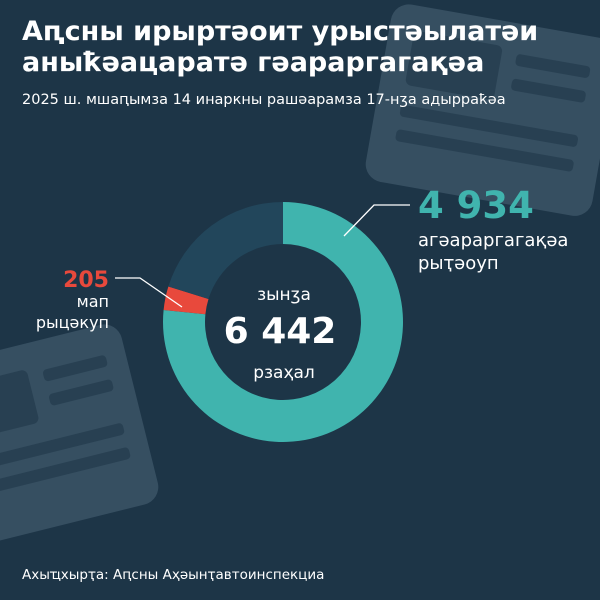 This screenshot has width=600, height=600. I want to click on leader-line-returned, so click(376, 220).